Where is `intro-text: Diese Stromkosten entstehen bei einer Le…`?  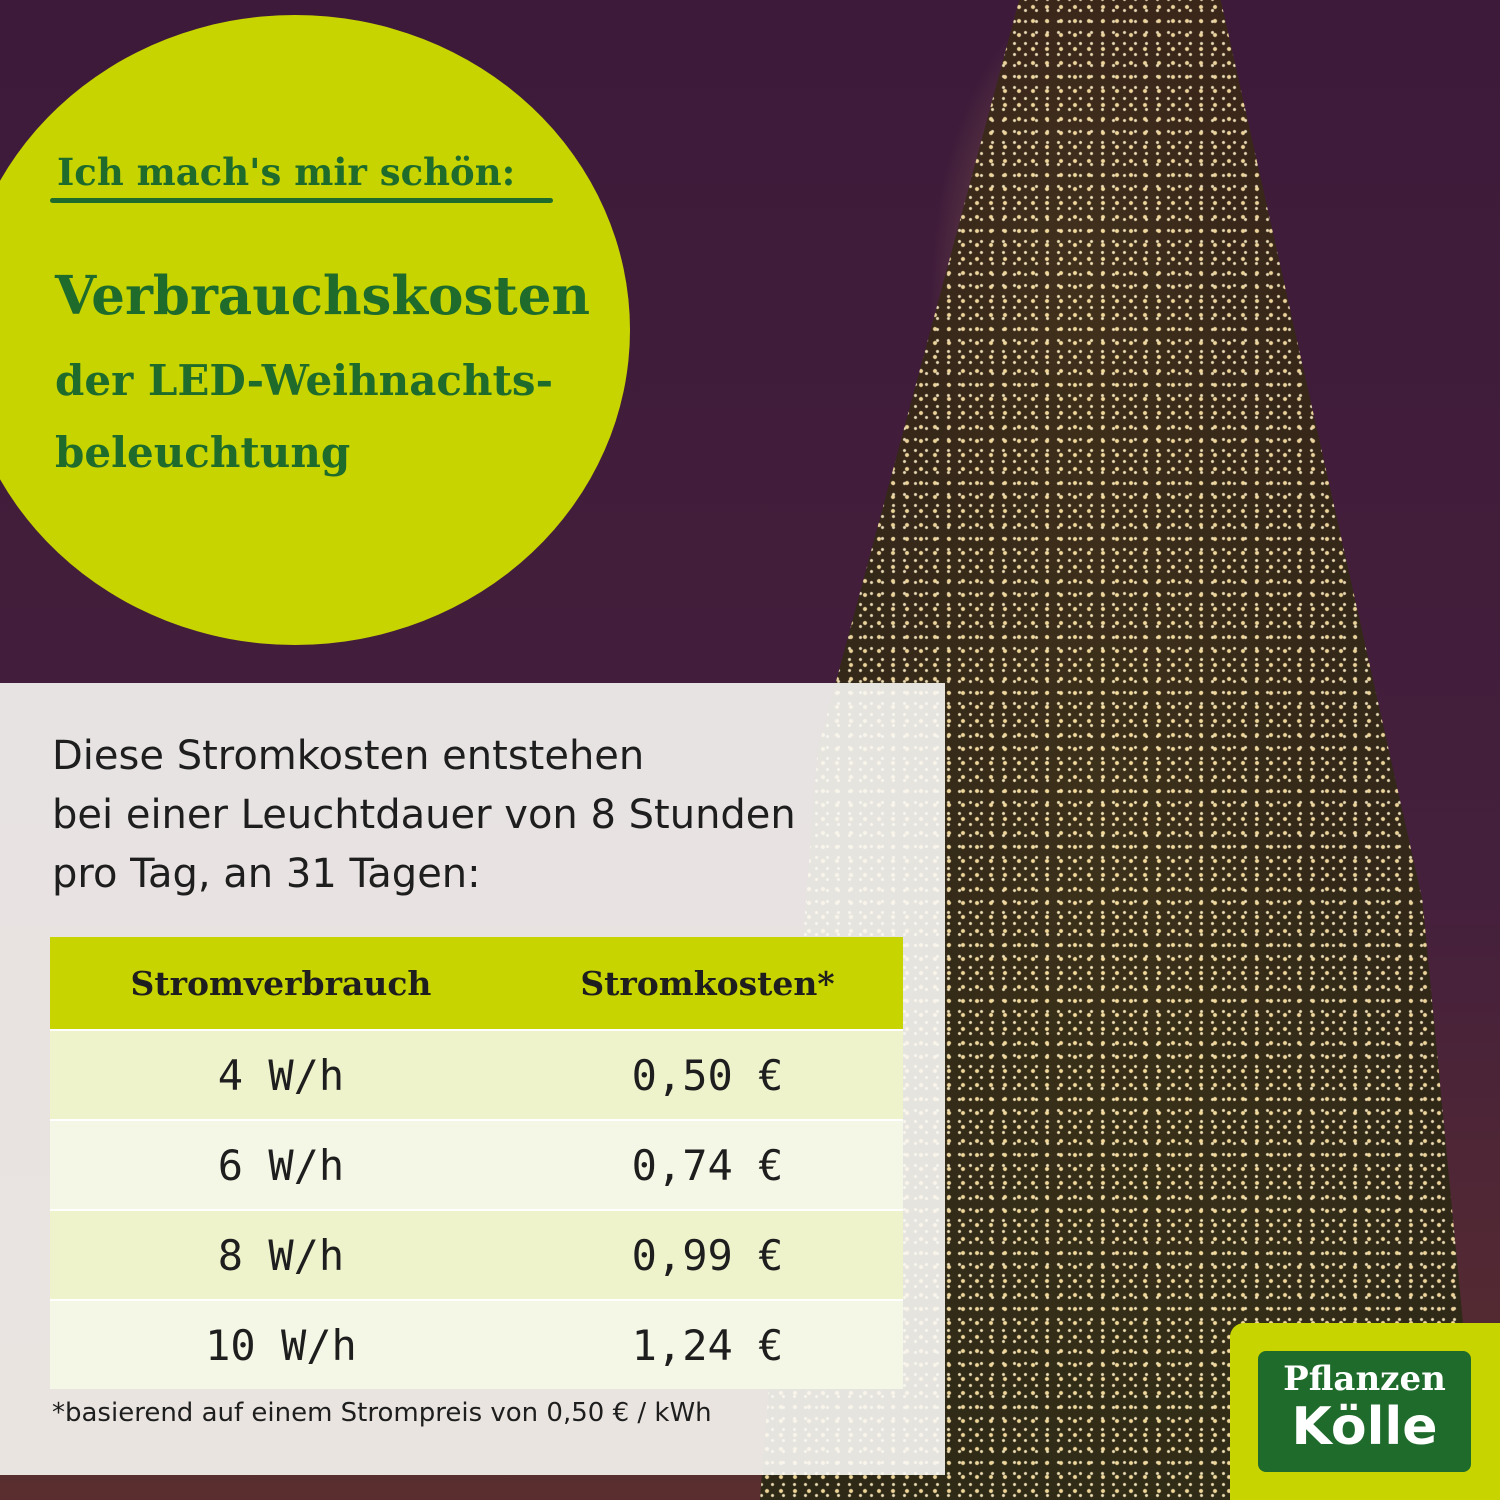
intro-text: Diese Stromkosten entstehen bei einer Le… is located at coordinates (424, 815).